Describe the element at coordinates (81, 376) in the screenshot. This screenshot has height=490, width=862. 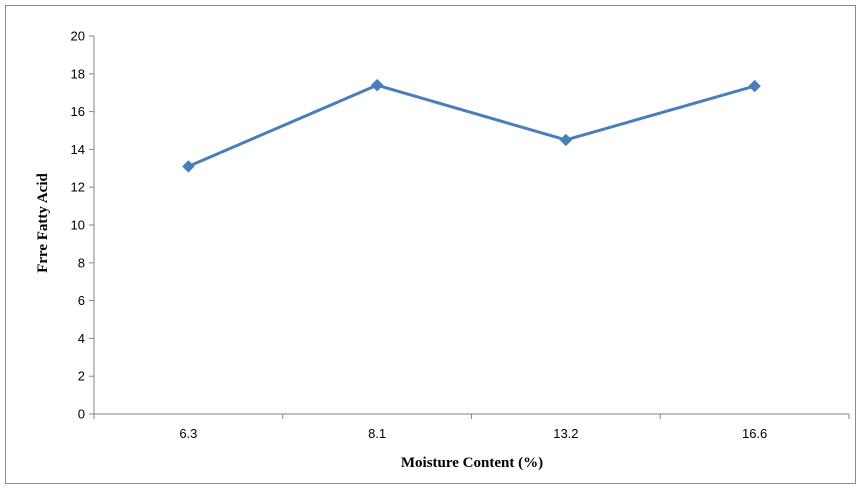
I see `y-tick-label: 2` at that location.